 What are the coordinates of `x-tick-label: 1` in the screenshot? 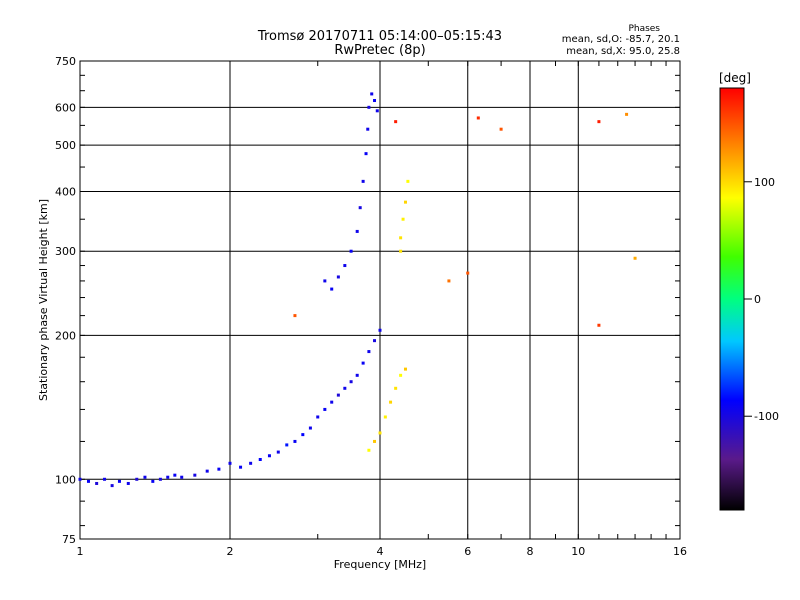 It's located at (80, 551).